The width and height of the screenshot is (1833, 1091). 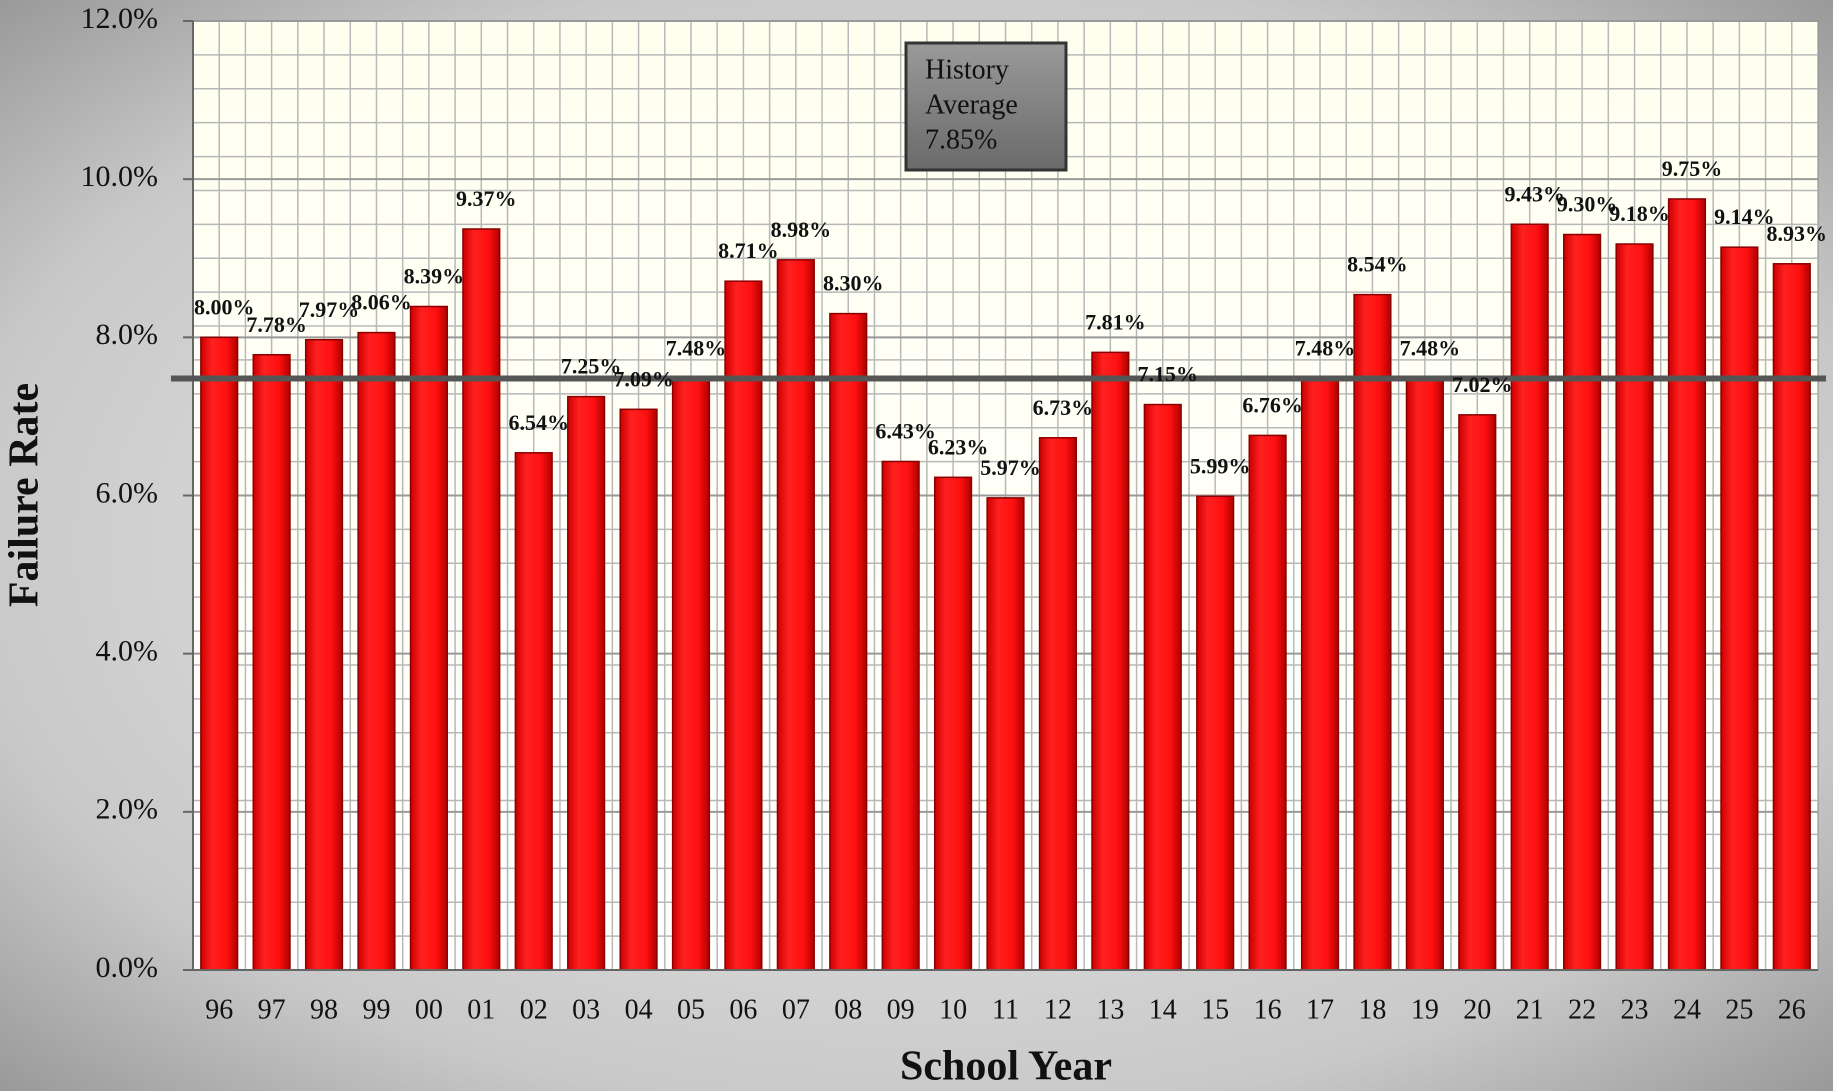 What do you see at coordinates (127, 492) in the screenshot?
I see `y-tick-label: 6.0%` at bounding box center [127, 492].